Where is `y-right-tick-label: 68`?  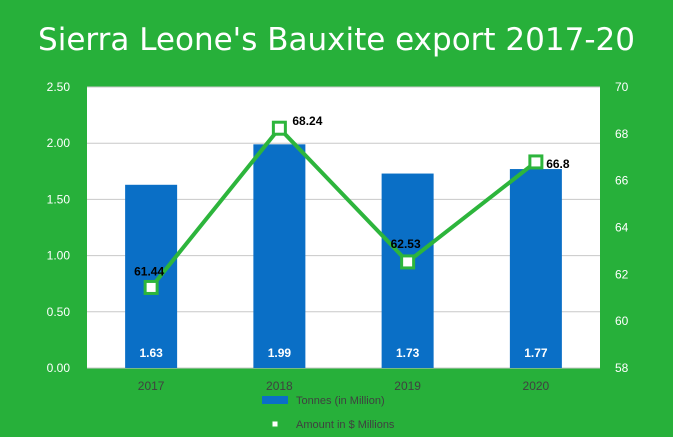
y-right-tick-label: 68 is located at coordinates (622, 134).